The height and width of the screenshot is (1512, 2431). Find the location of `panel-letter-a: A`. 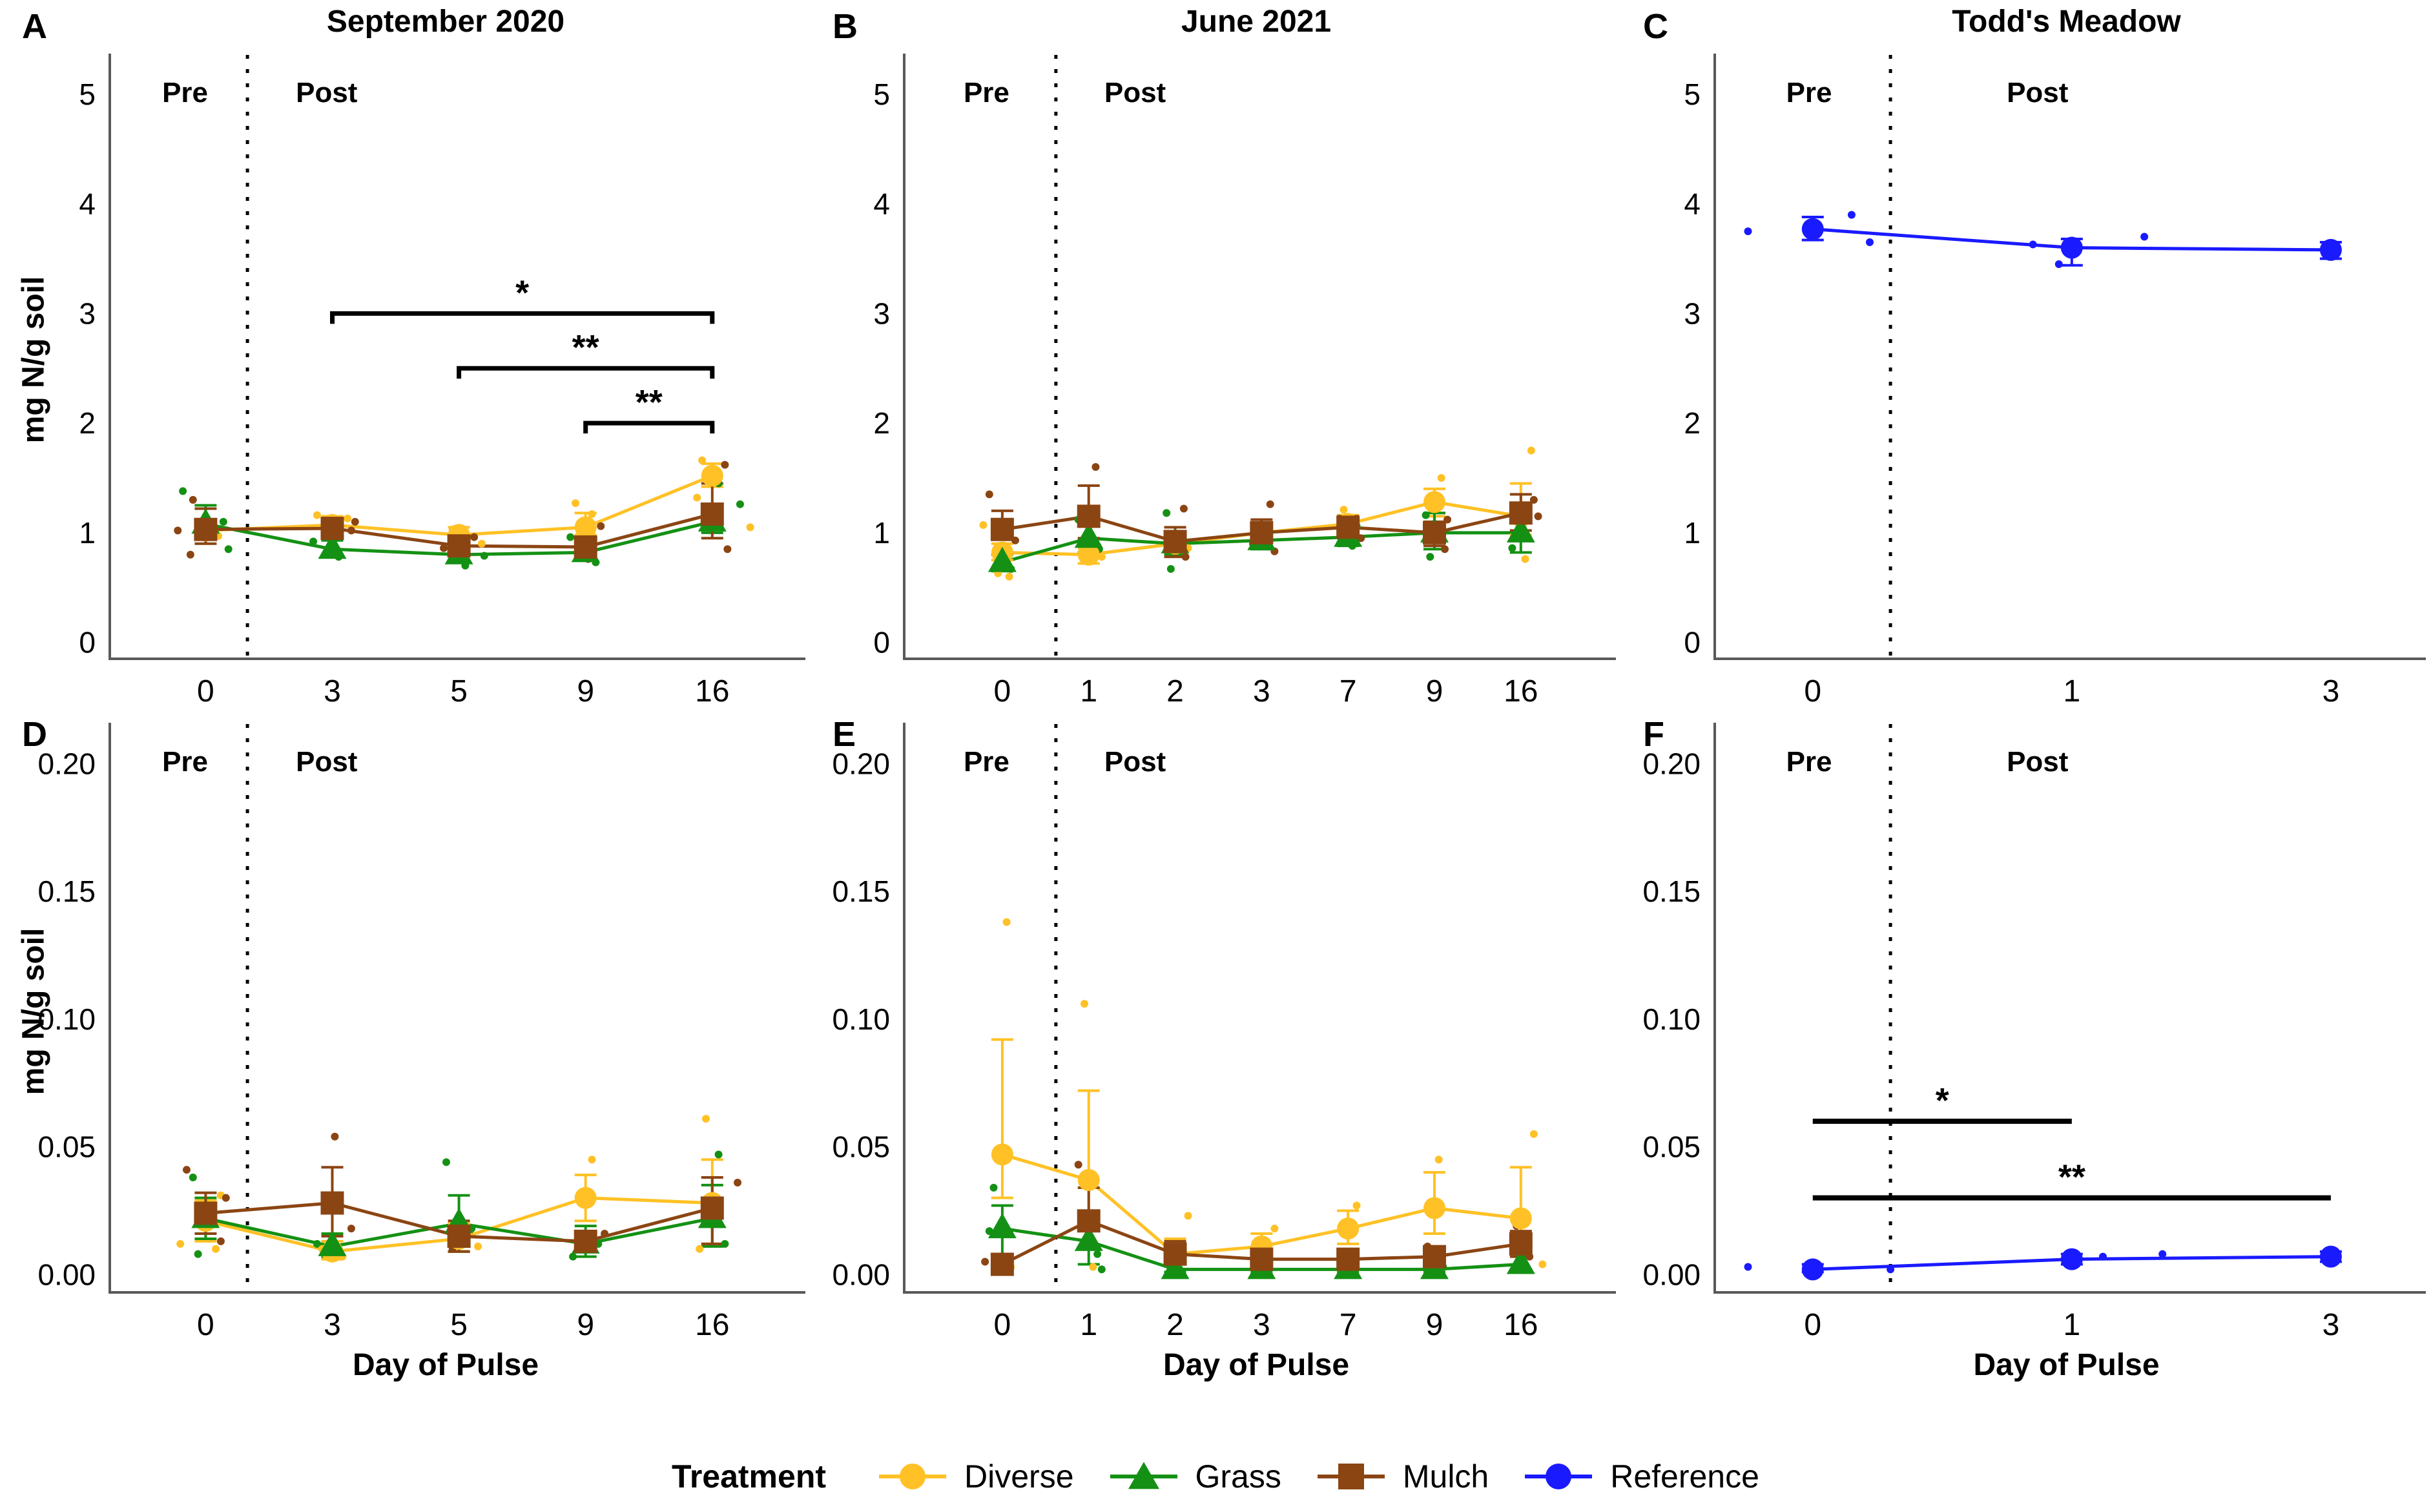

panel-letter-a: A is located at coordinates (34, 26).